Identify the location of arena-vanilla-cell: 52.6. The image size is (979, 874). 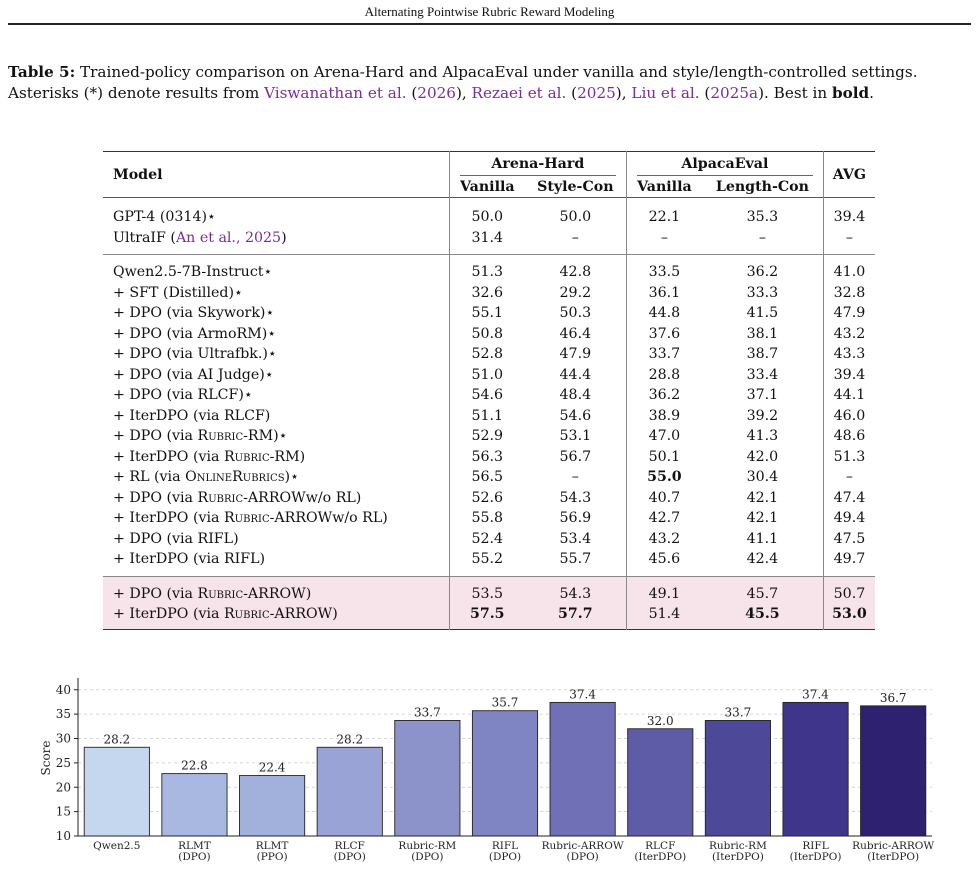
(486, 497).